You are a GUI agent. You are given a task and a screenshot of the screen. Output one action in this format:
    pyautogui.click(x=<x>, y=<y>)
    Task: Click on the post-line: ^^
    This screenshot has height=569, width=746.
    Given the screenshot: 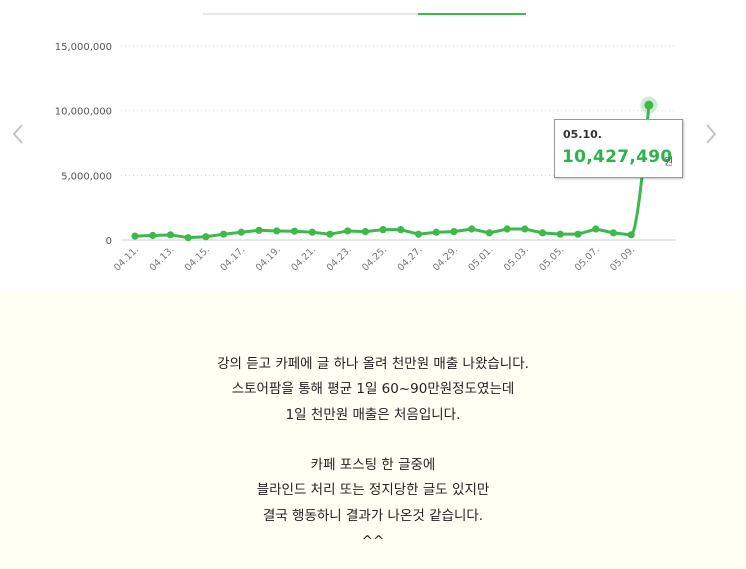 What is the action you would take?
    pyautogui.click(x=373, y=541)
    